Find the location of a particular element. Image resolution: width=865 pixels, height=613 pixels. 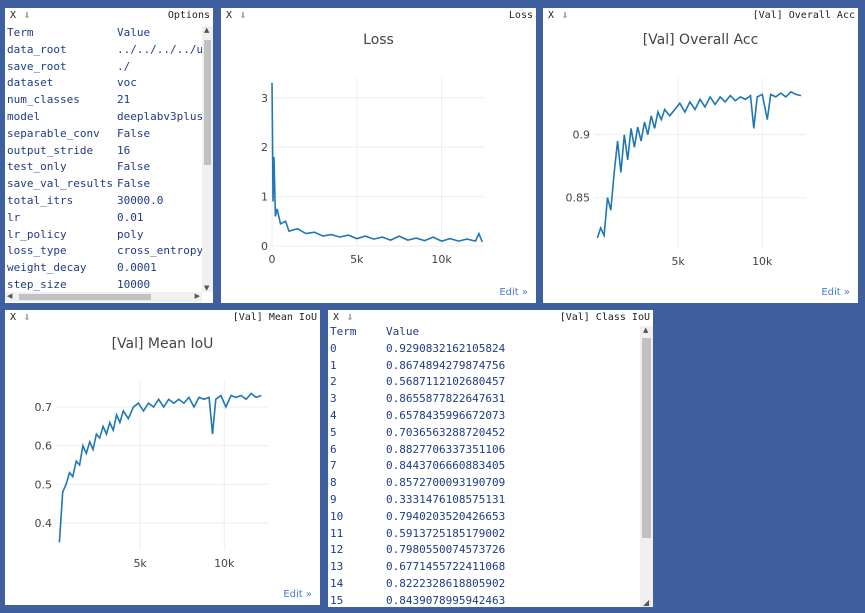

value-cell: deeplabv3plus is located at coordinates (160, 116).